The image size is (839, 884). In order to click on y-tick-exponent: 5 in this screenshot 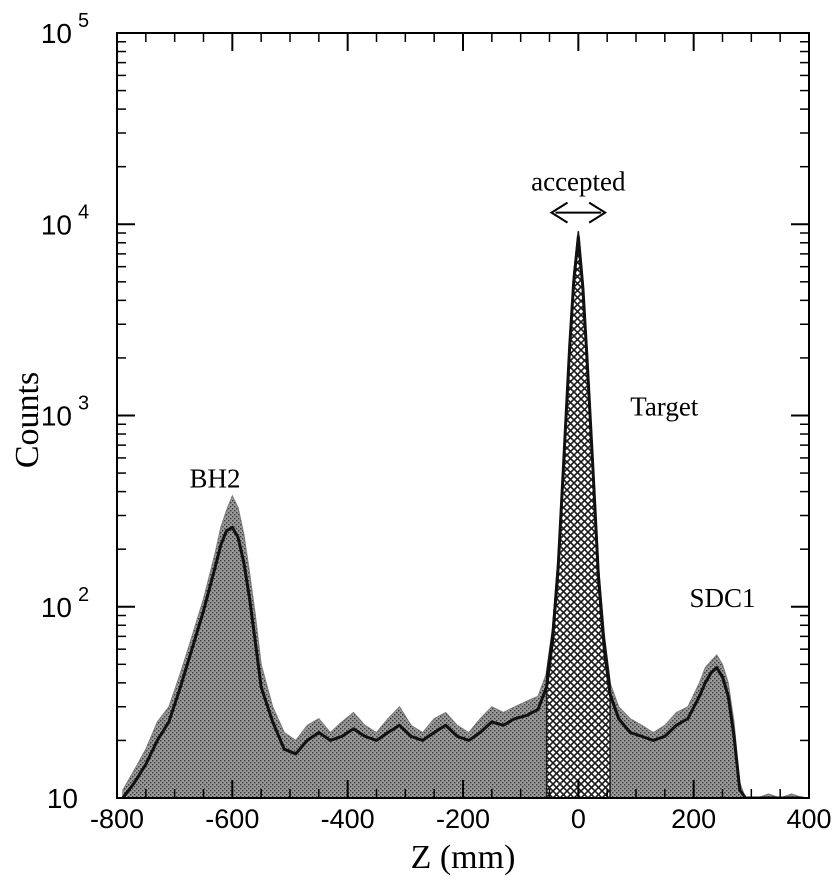, I will do `click(83, 21)`.